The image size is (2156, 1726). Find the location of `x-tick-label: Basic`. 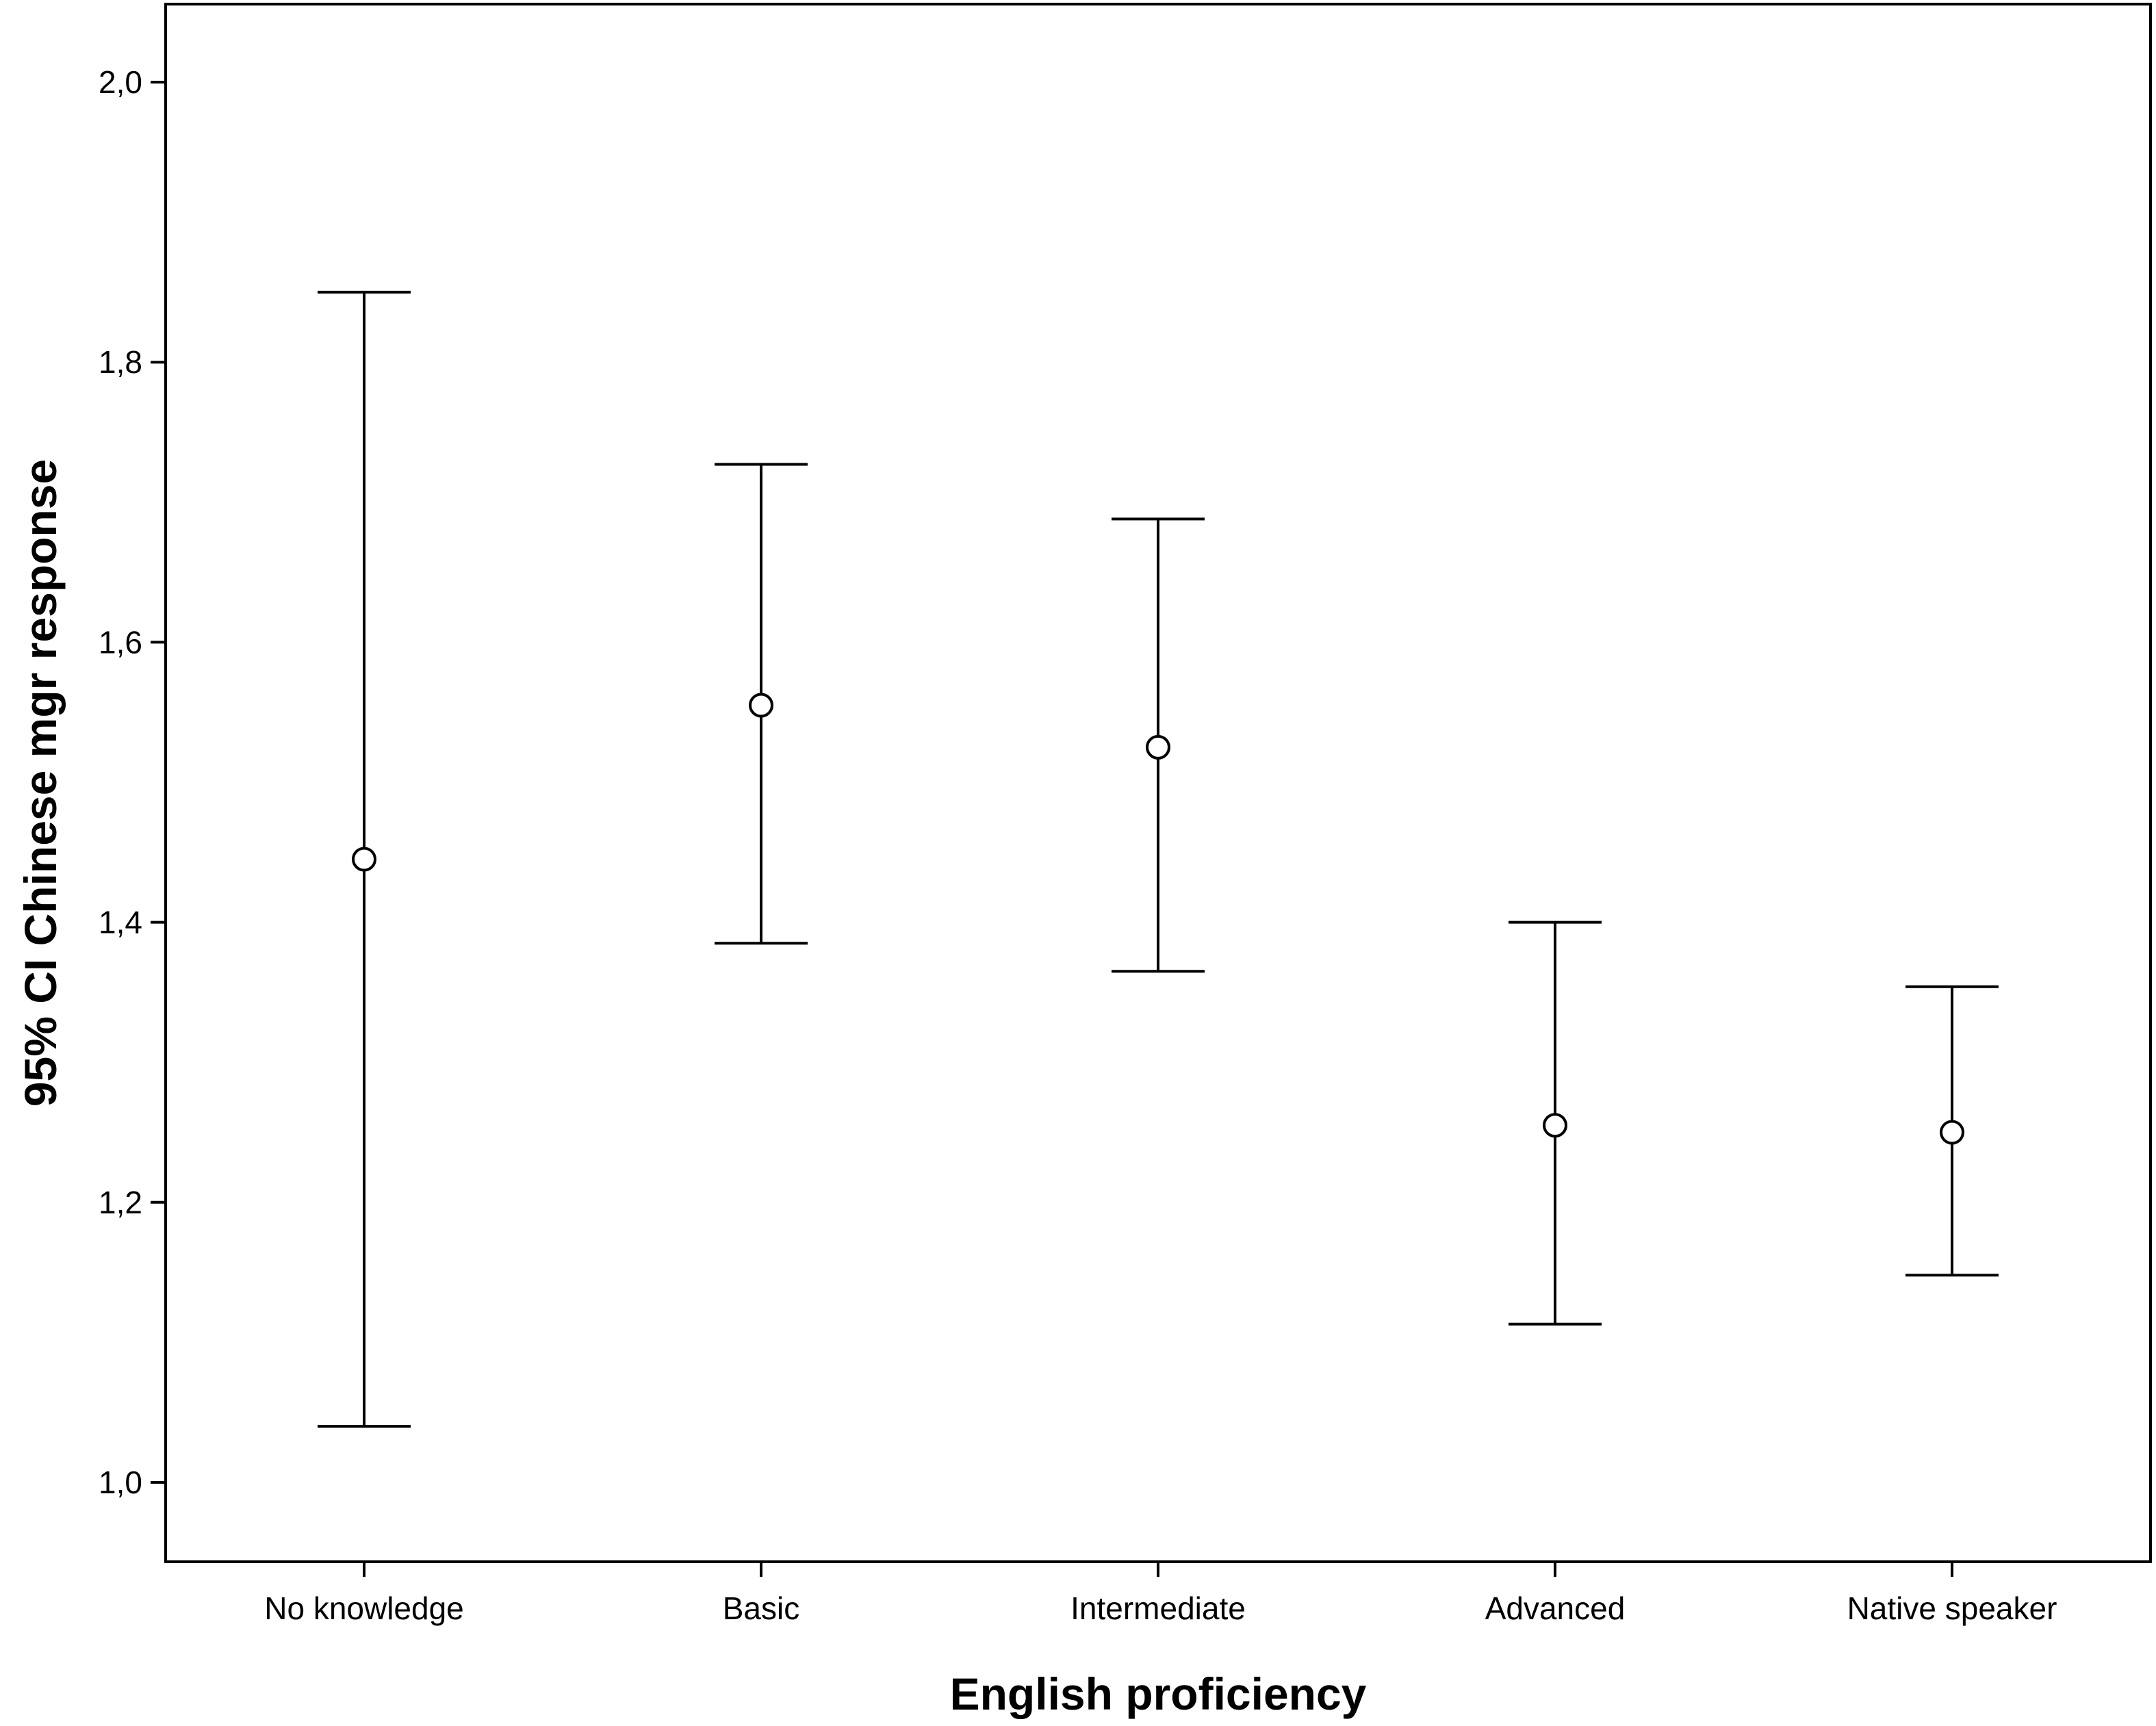

x-tick-label: Basic is located at coordinates (761, 1608).